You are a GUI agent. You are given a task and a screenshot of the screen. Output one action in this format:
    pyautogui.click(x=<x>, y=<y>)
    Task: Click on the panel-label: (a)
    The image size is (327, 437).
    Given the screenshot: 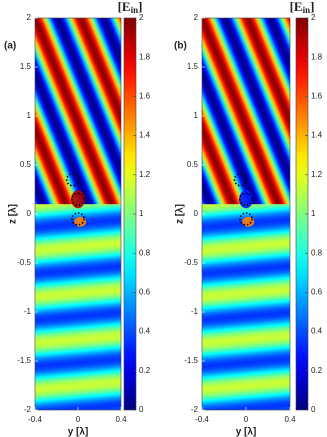 What is the action you would take?
    pyautogui.click(x=10, y=46)
    